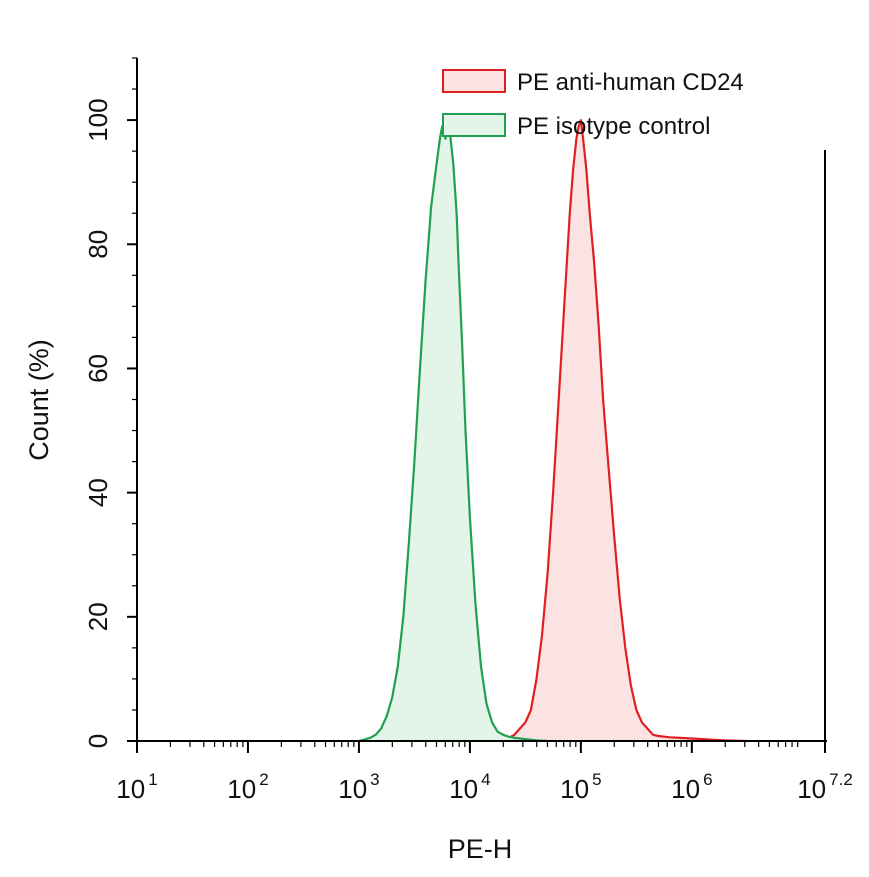 This screenshot has height=877, width=869. Describe the element at coordinates (469, 787) in the screenshot. I see `x-tick-label: 10 4` at that location.